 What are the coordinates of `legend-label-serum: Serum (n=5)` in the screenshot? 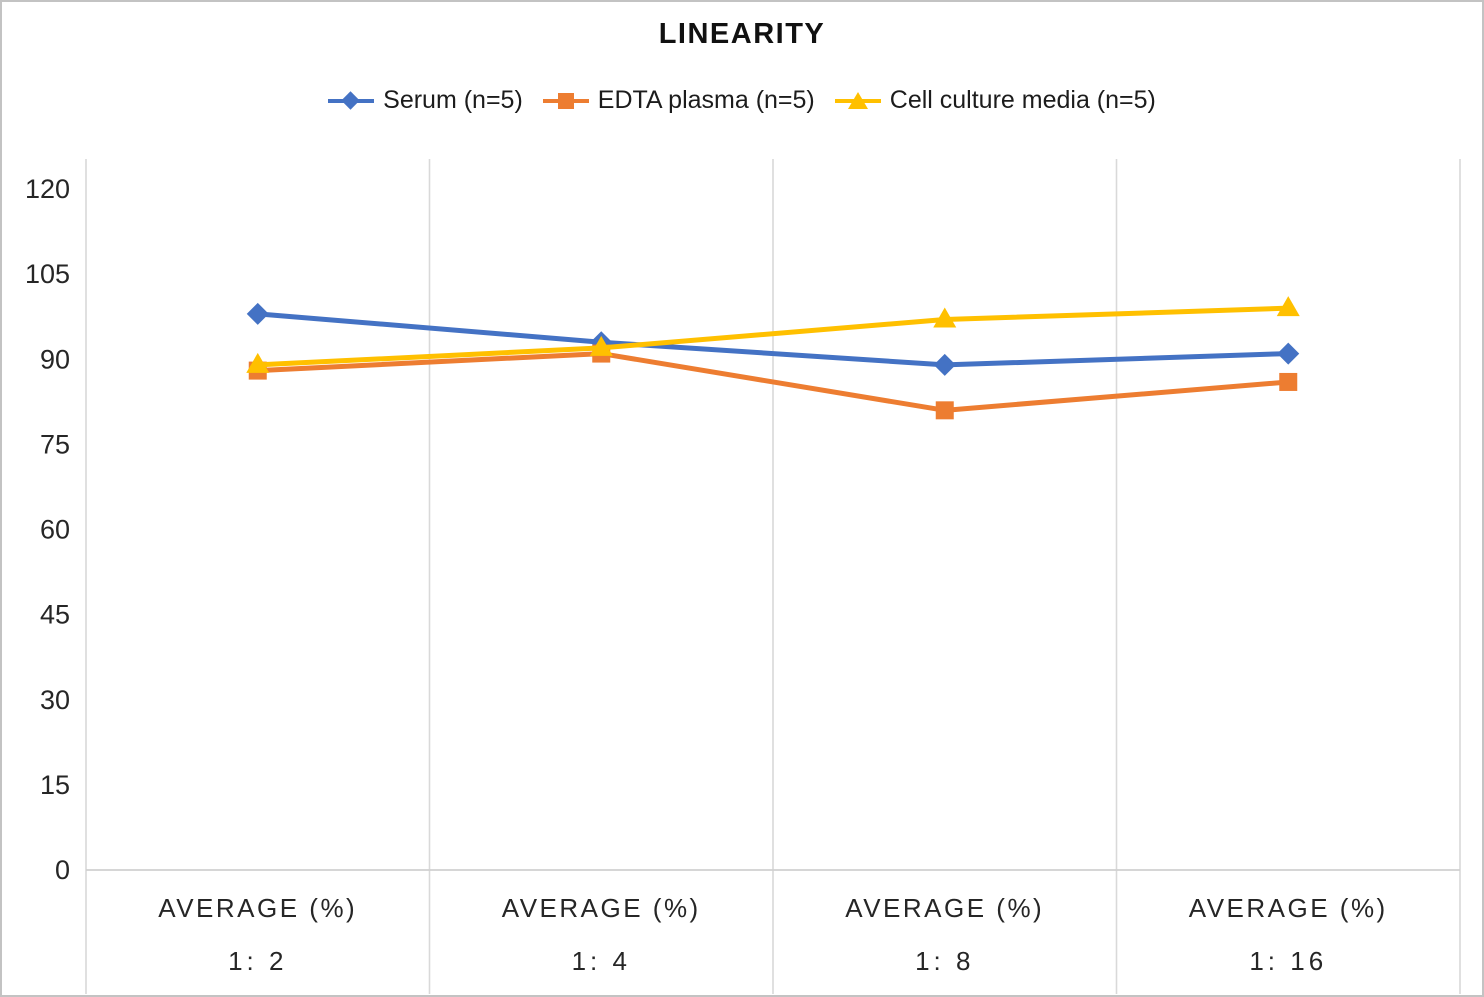 It's located at (453, 100).